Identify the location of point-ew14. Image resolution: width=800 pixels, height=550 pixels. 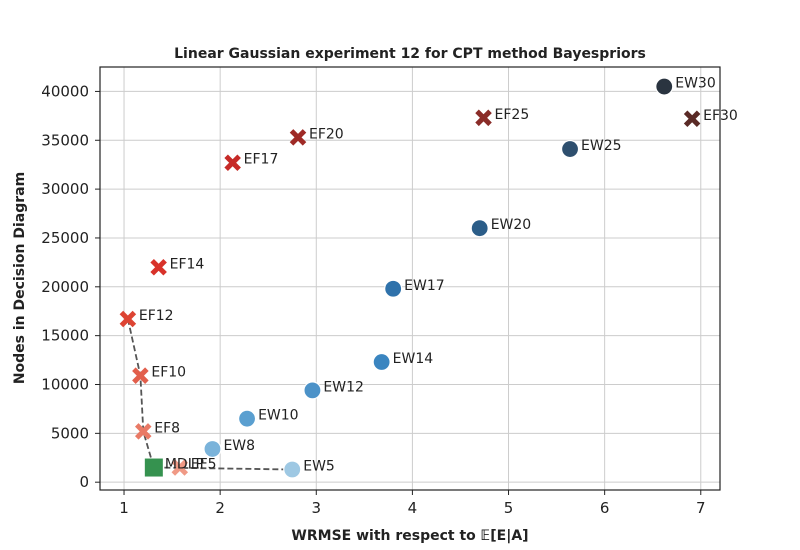
(381, 362).